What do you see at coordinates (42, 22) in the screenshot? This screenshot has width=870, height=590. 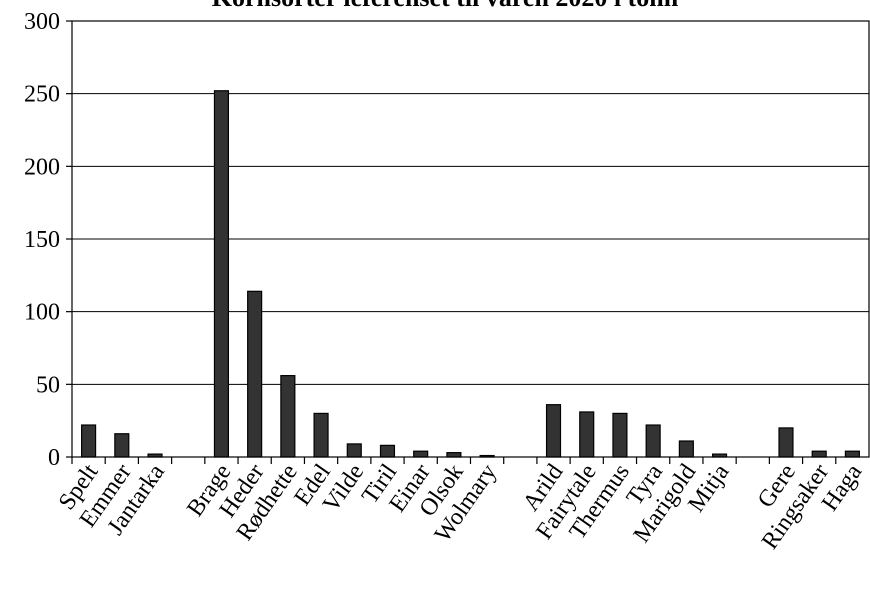 I see `y-tick-label-300: 300` at bounding box center [42, 22].